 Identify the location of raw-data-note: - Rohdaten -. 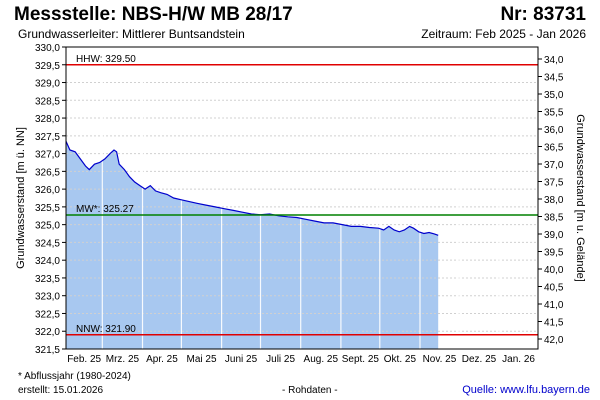
(310, 390).